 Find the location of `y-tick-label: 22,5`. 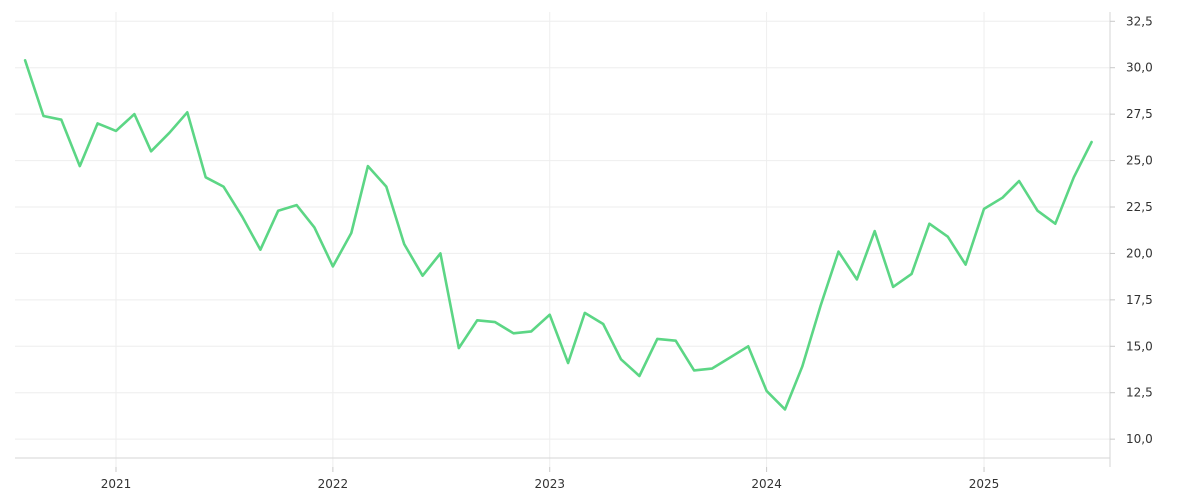

y-tick-label: 22,5 is located at coordinates (1139, 207).